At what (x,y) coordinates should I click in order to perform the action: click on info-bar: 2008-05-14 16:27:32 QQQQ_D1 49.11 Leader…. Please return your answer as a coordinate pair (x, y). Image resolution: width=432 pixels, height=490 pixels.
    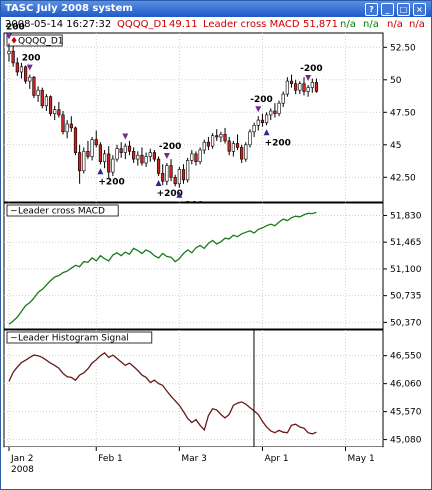
    Looking at the image, I should click on (216, 24).